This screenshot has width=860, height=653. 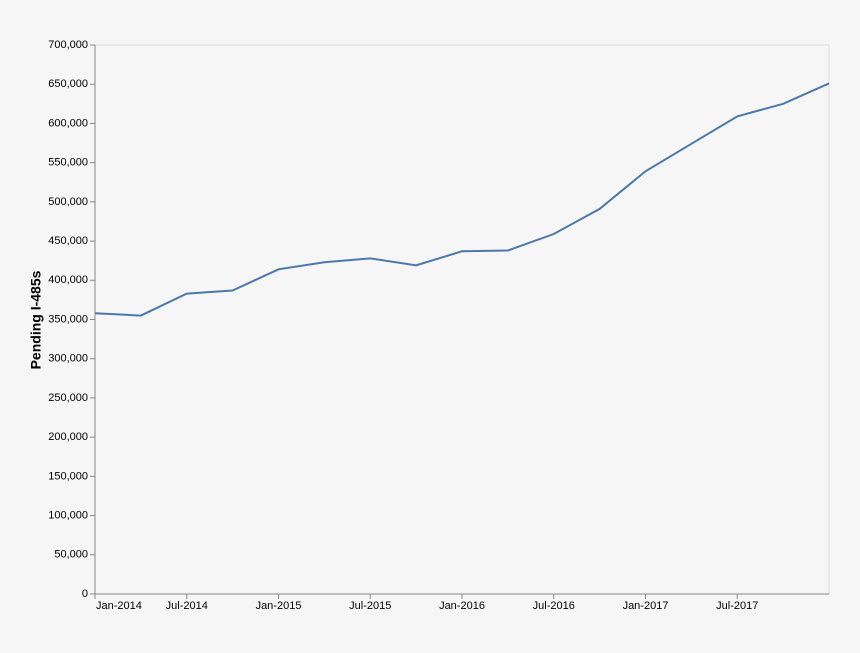 I want to click on y-tick-label: 450,000, so click(x=68, y=241).